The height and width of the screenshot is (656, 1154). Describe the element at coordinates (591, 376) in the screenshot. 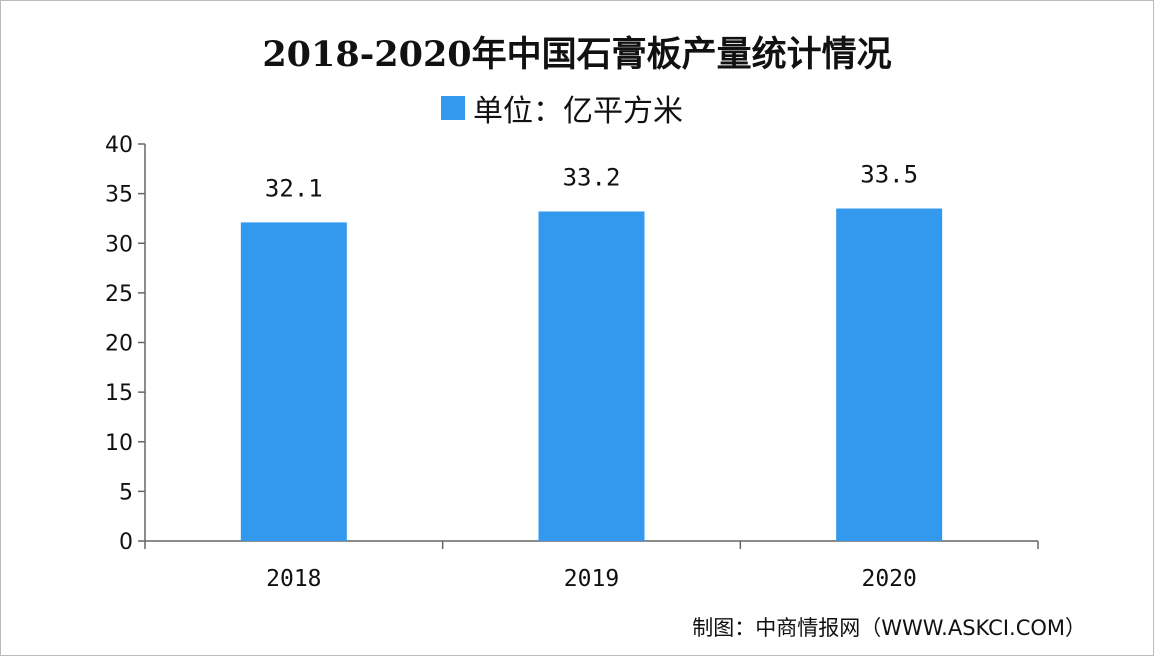

I see `bar-2019` at that location.